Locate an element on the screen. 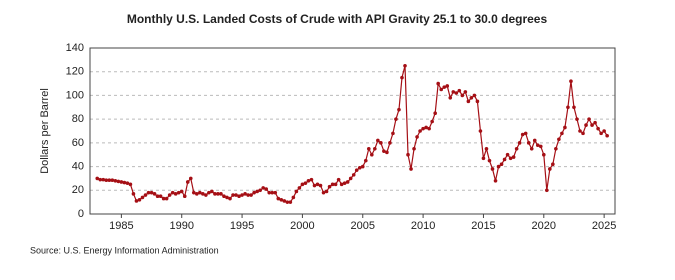 This screenshot has width=675, height=280. x-tick-label: 2000 is located at coordinates (302, 226).